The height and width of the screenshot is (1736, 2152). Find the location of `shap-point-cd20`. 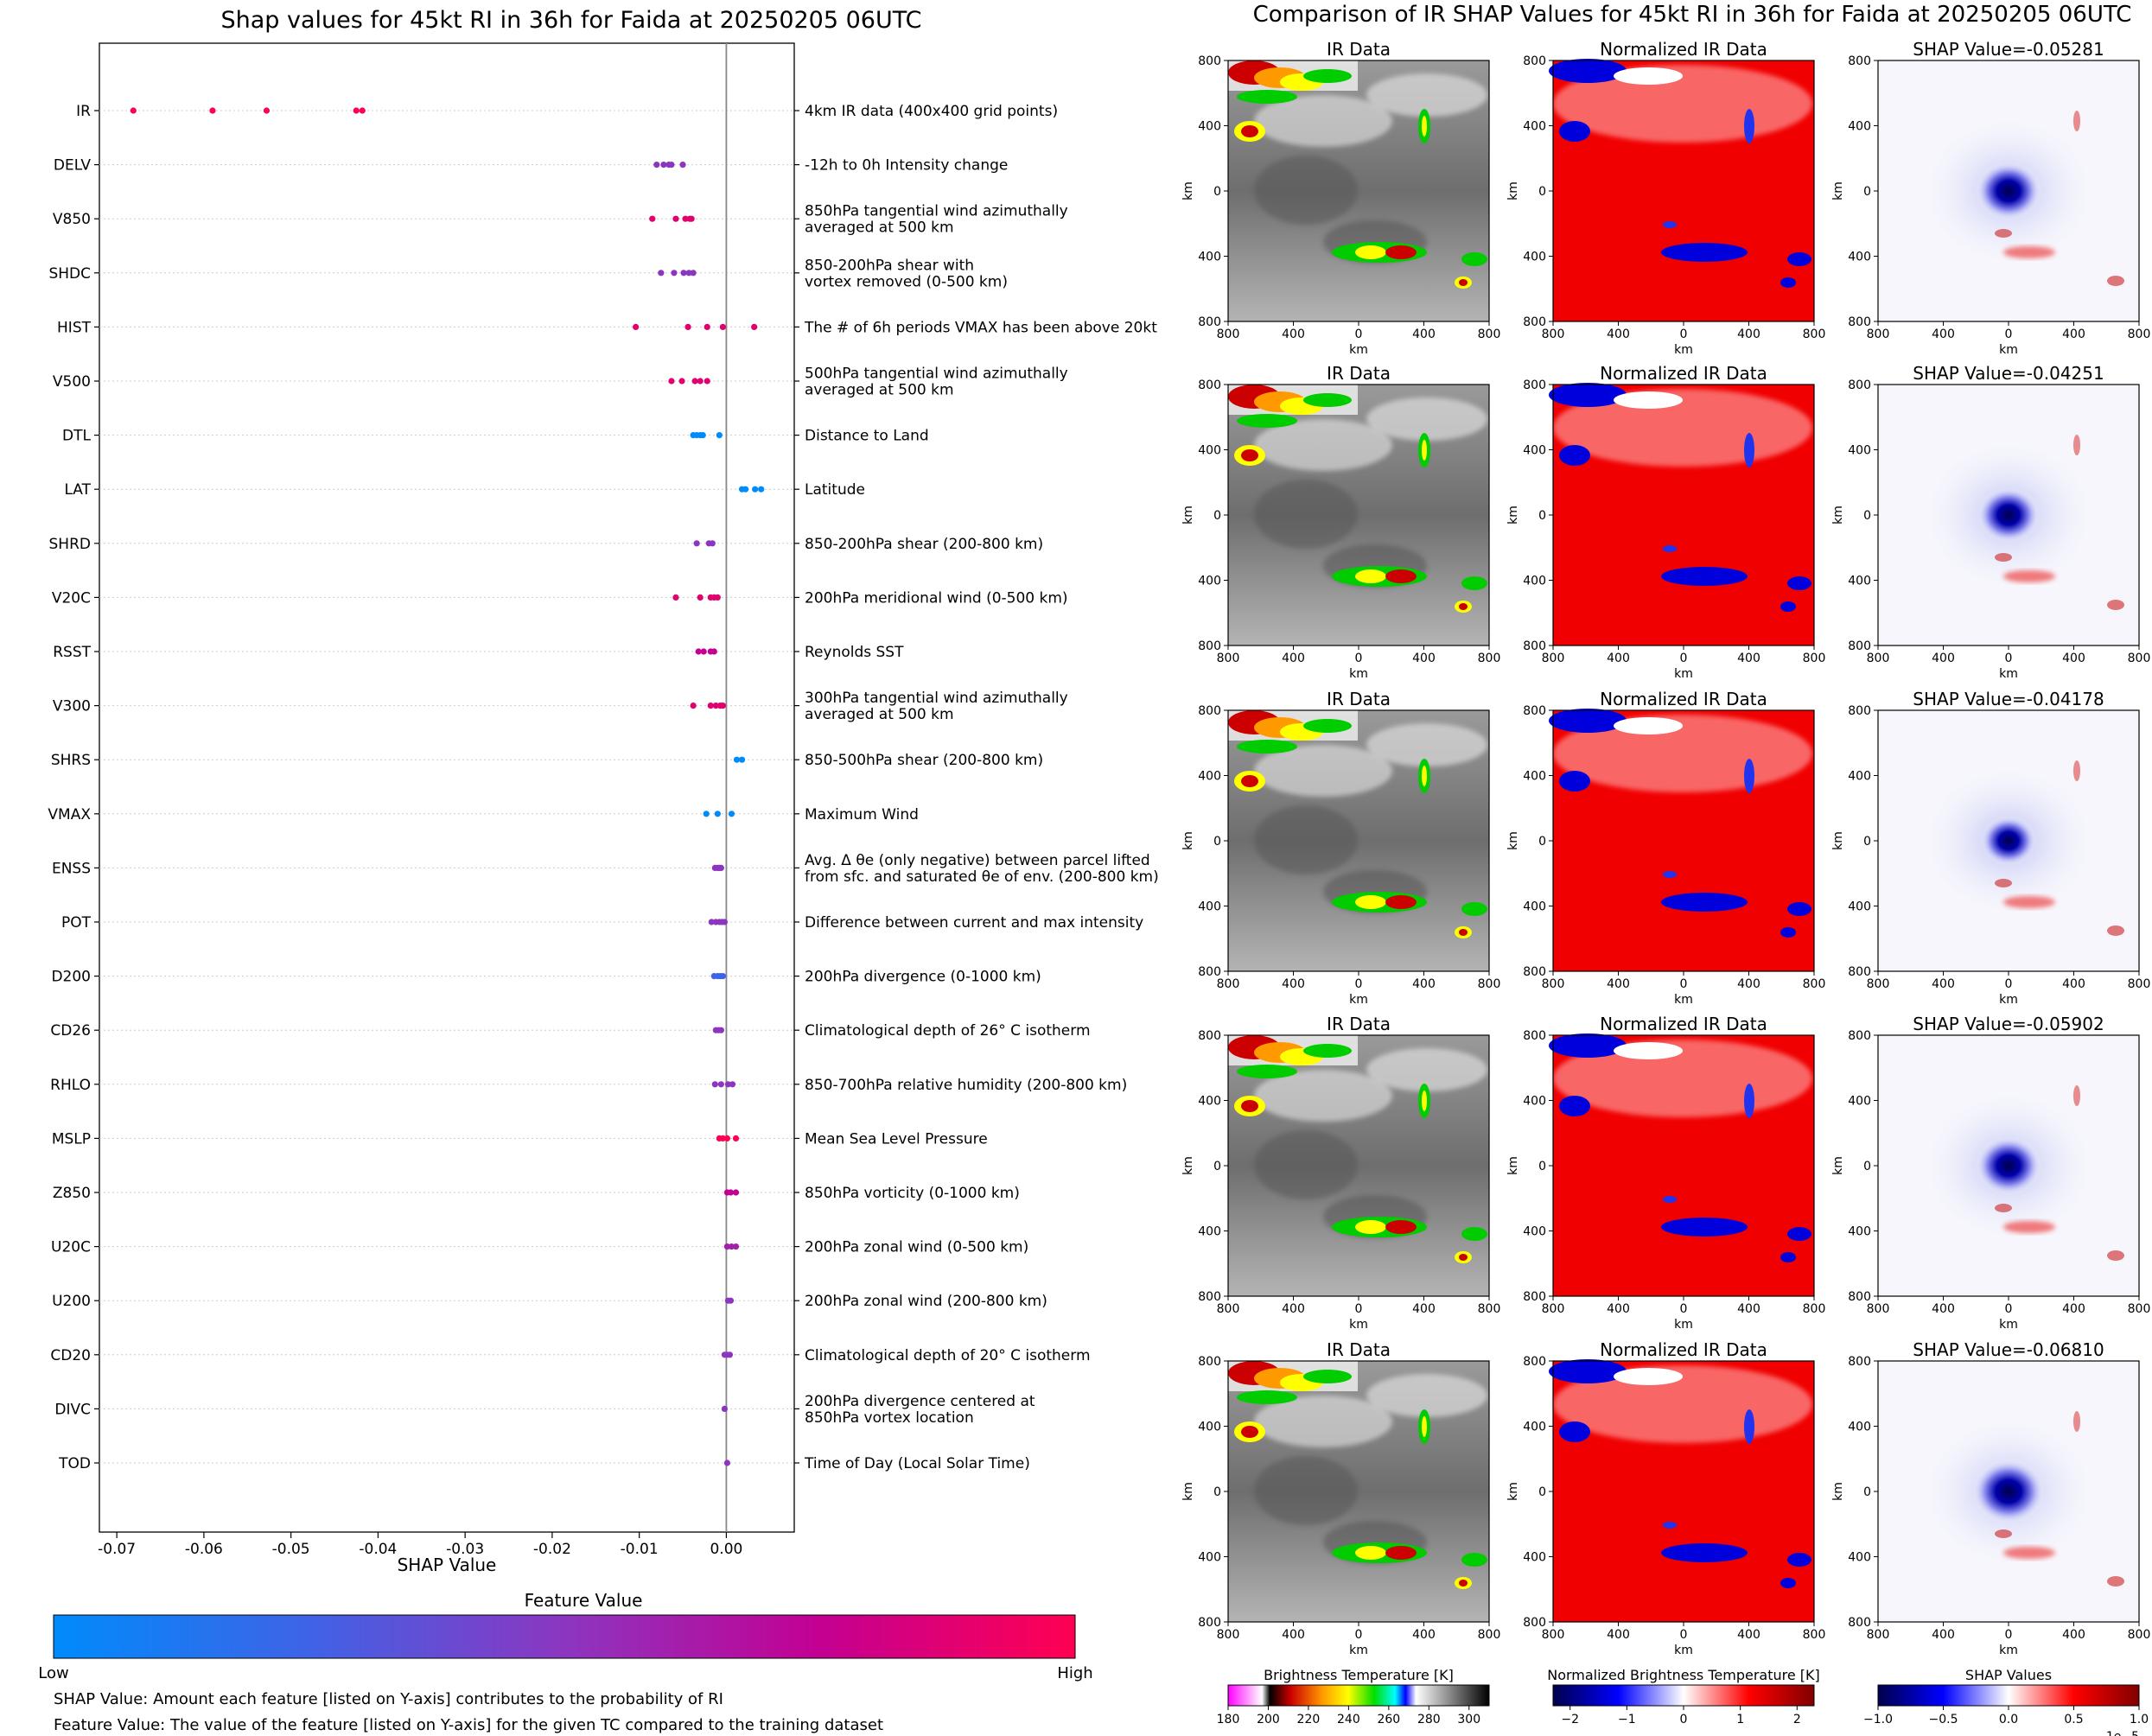

shap-point-cd20 is located at coordinates (730, 1354).